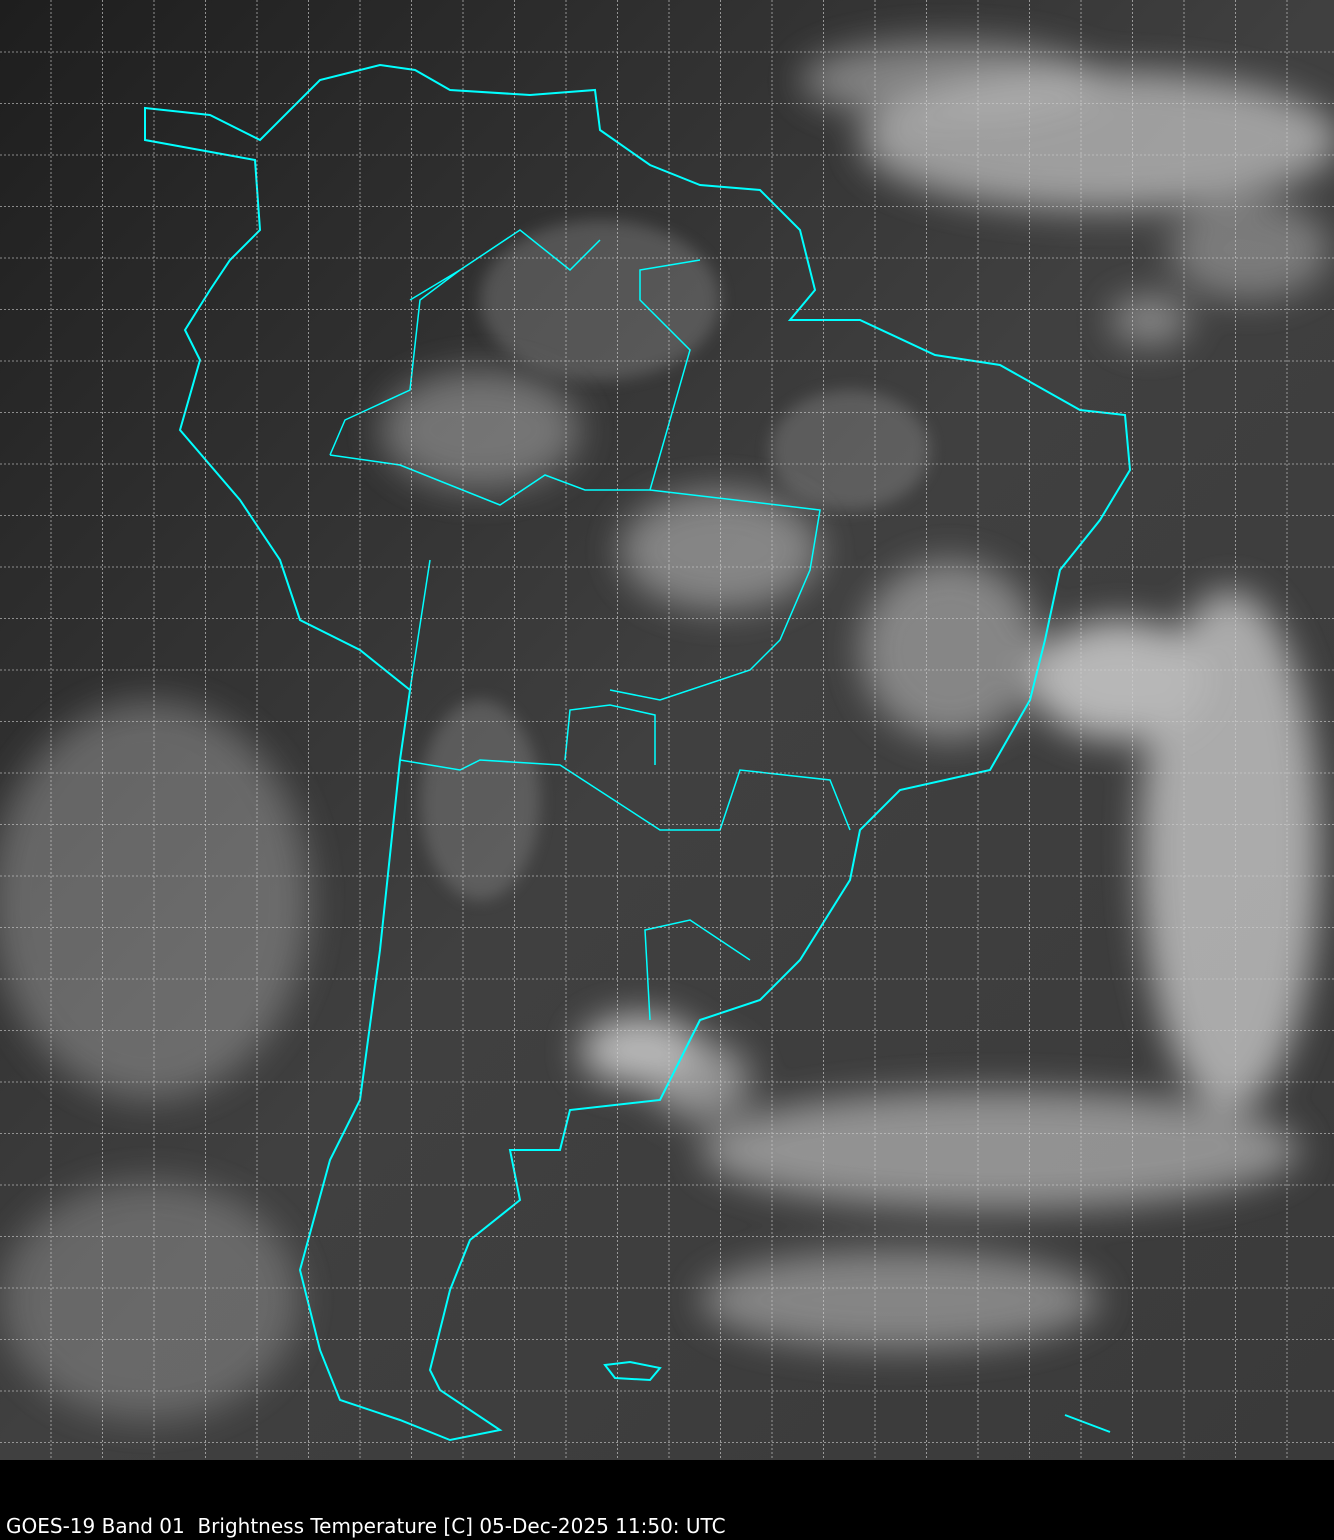 This screenshot has width=1334, height=1540. I want to click on south-georgia, so click(1087, 1423).